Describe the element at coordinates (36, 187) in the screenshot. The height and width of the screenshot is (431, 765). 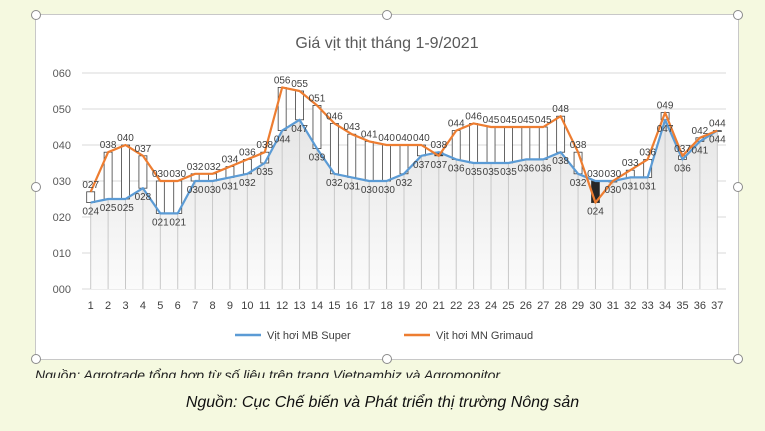
I see `resize-handle-middle-left` at that location.